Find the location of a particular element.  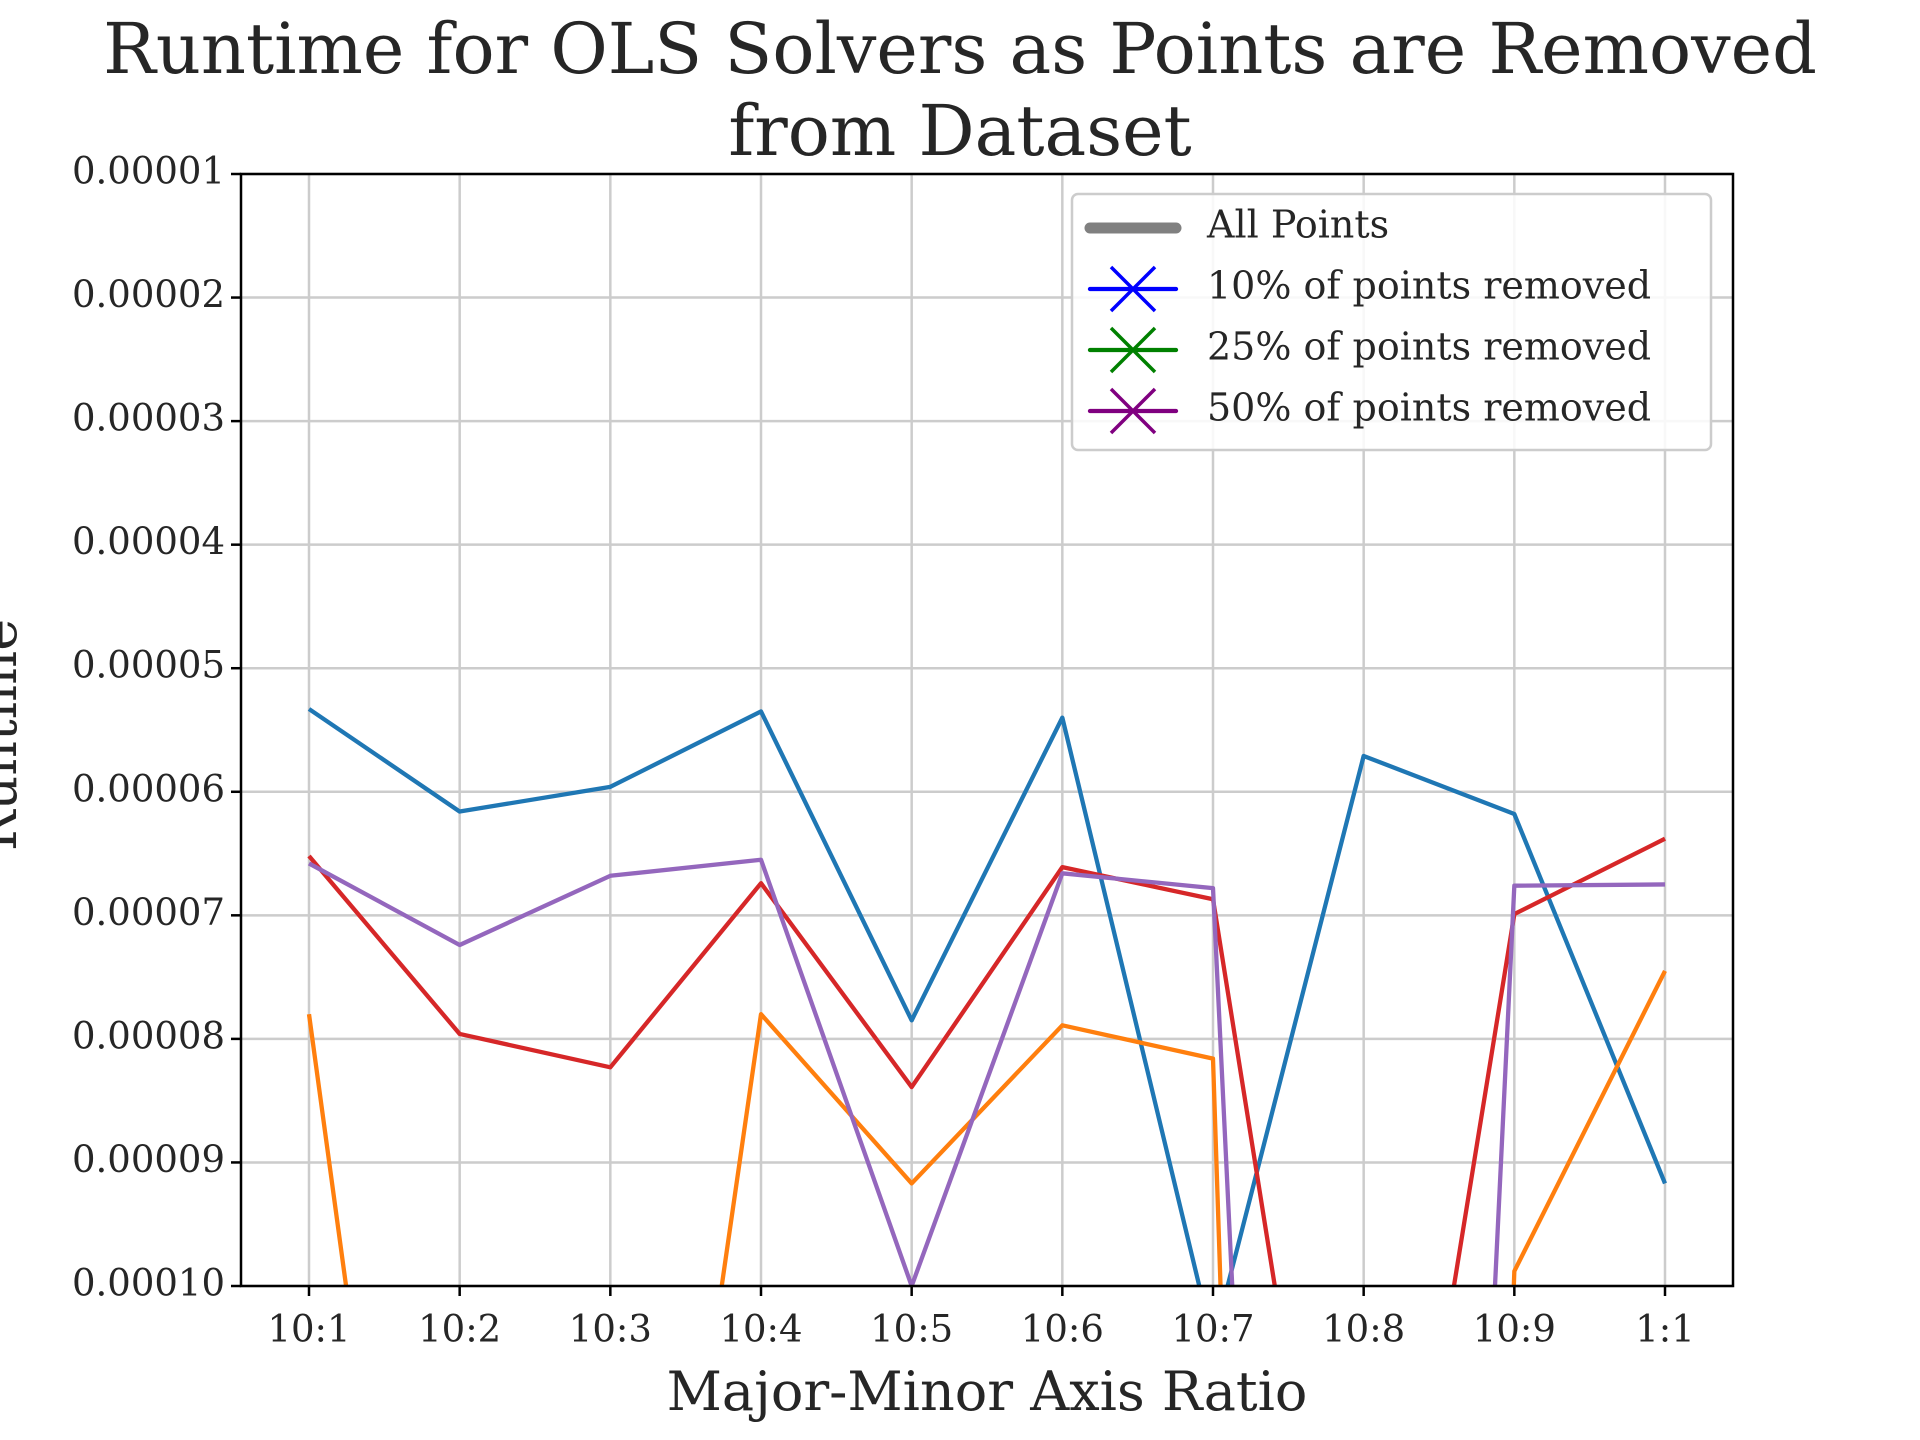

legend-label: All Points is located at coordinates (1297, 225).